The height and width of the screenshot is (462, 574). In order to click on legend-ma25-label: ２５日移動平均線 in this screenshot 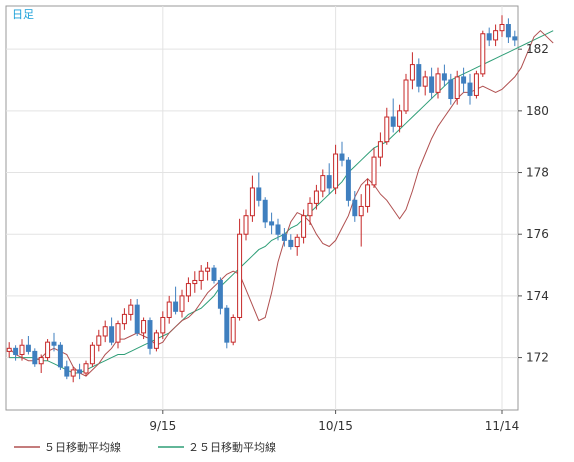, I will do `click(232, 447)`.